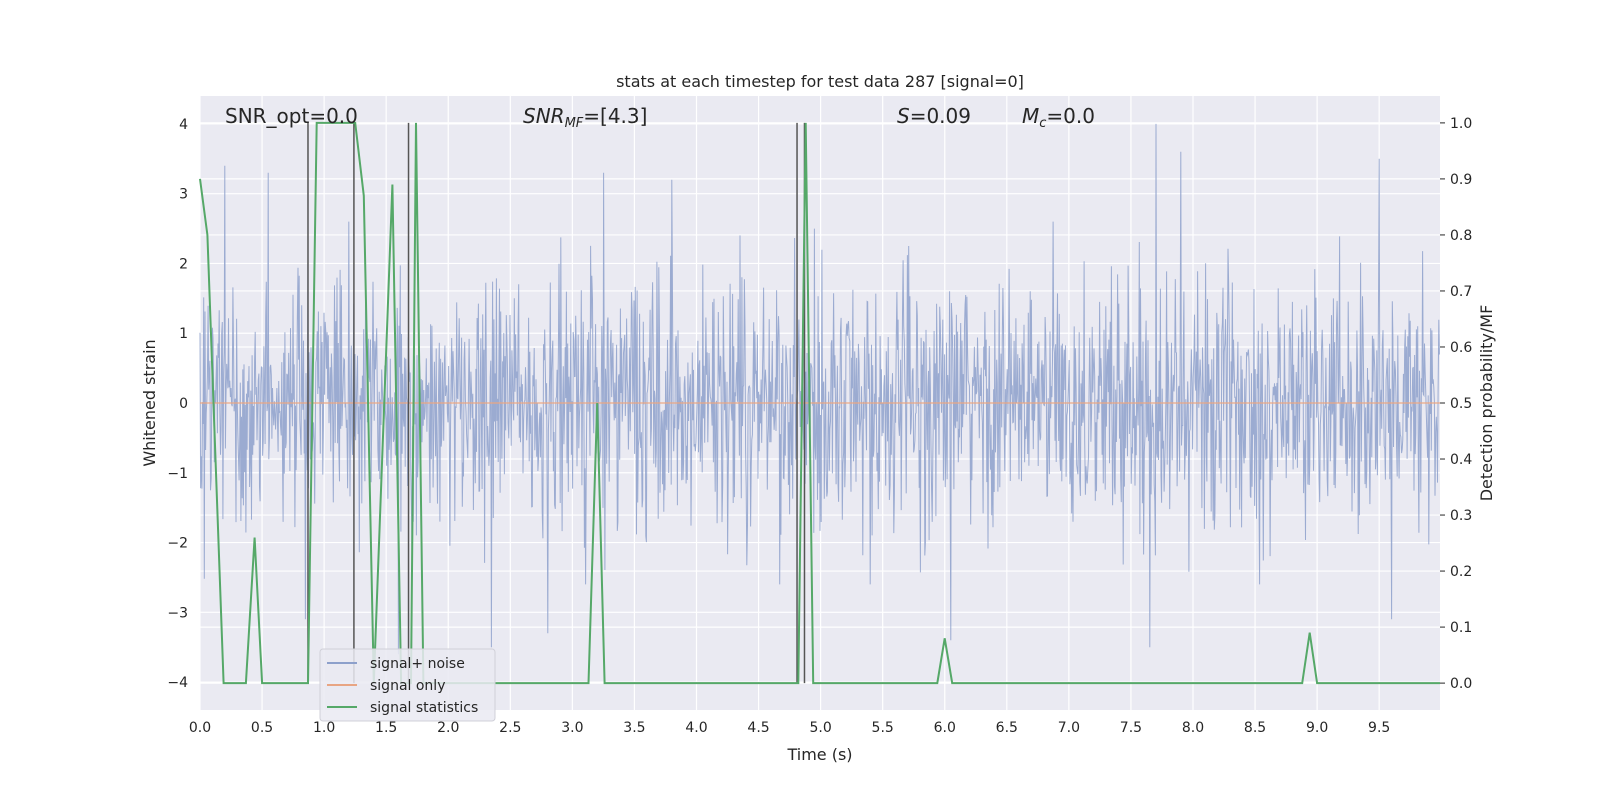  I want to click on x-tick-label: 1.5, so click(386, 728).